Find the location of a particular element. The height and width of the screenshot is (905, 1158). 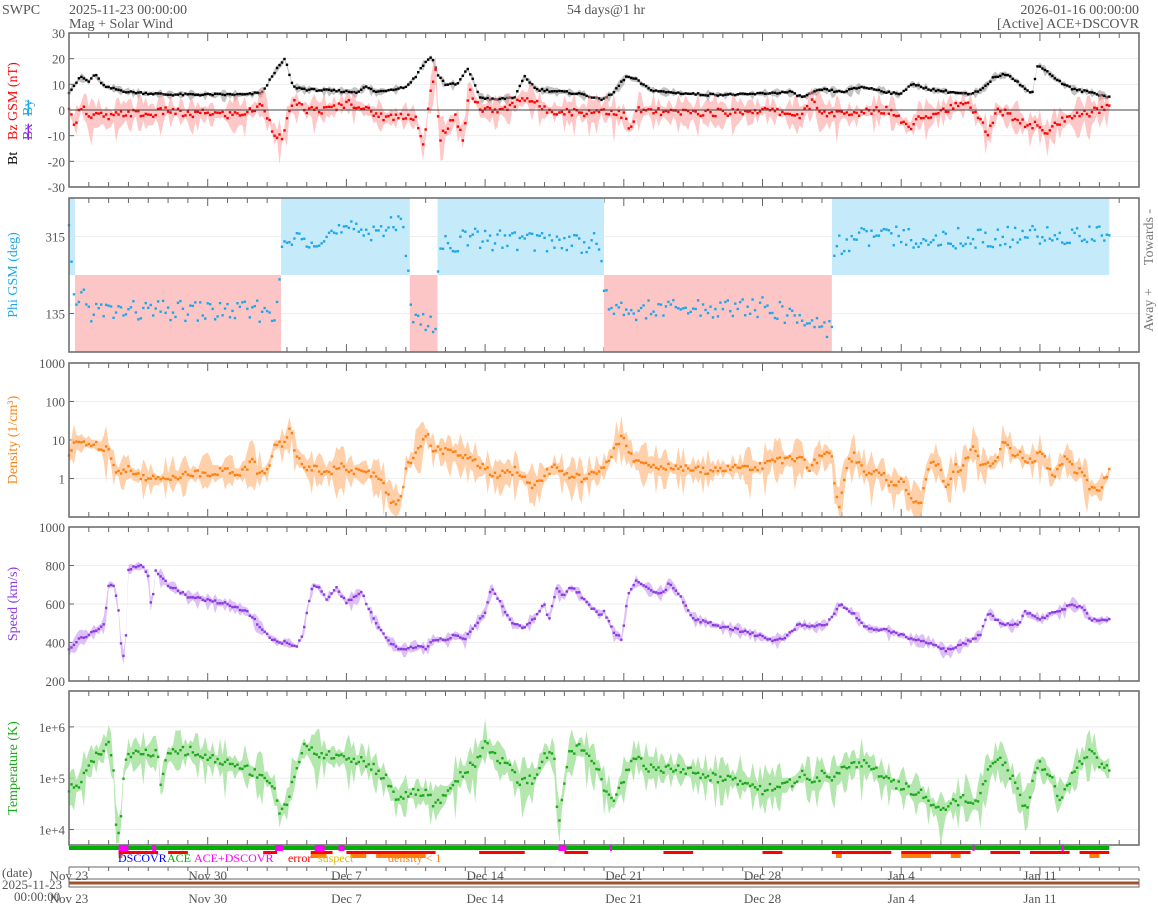

x-tick-label: Dec 7 is located at coordinates (346, 898).